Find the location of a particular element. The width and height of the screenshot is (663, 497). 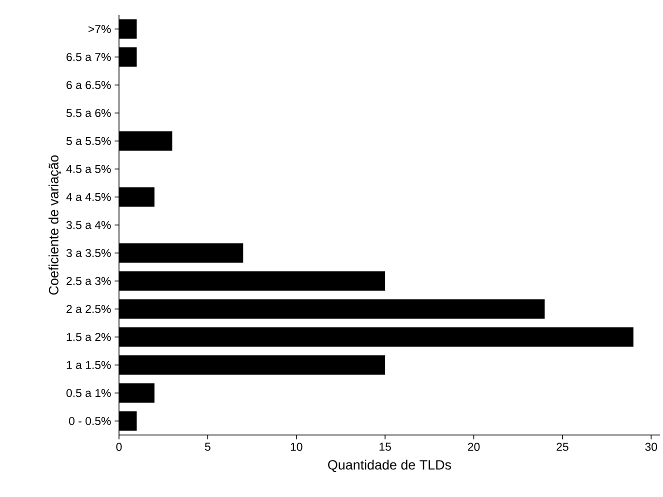

y-tick-label: 1 a 1.5% is located at coordinates (88, 365).